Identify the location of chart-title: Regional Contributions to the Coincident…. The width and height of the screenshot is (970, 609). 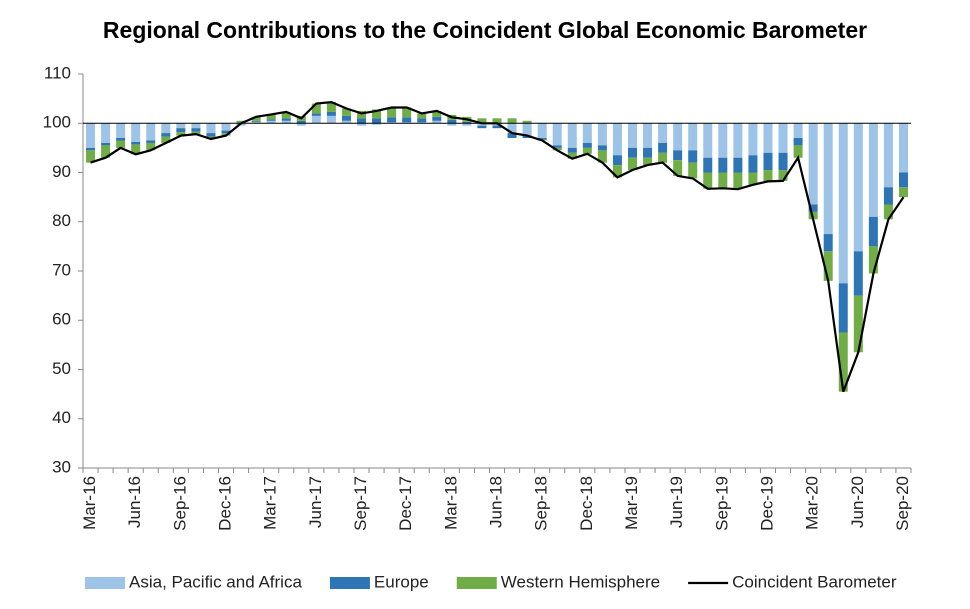
(485, 30).